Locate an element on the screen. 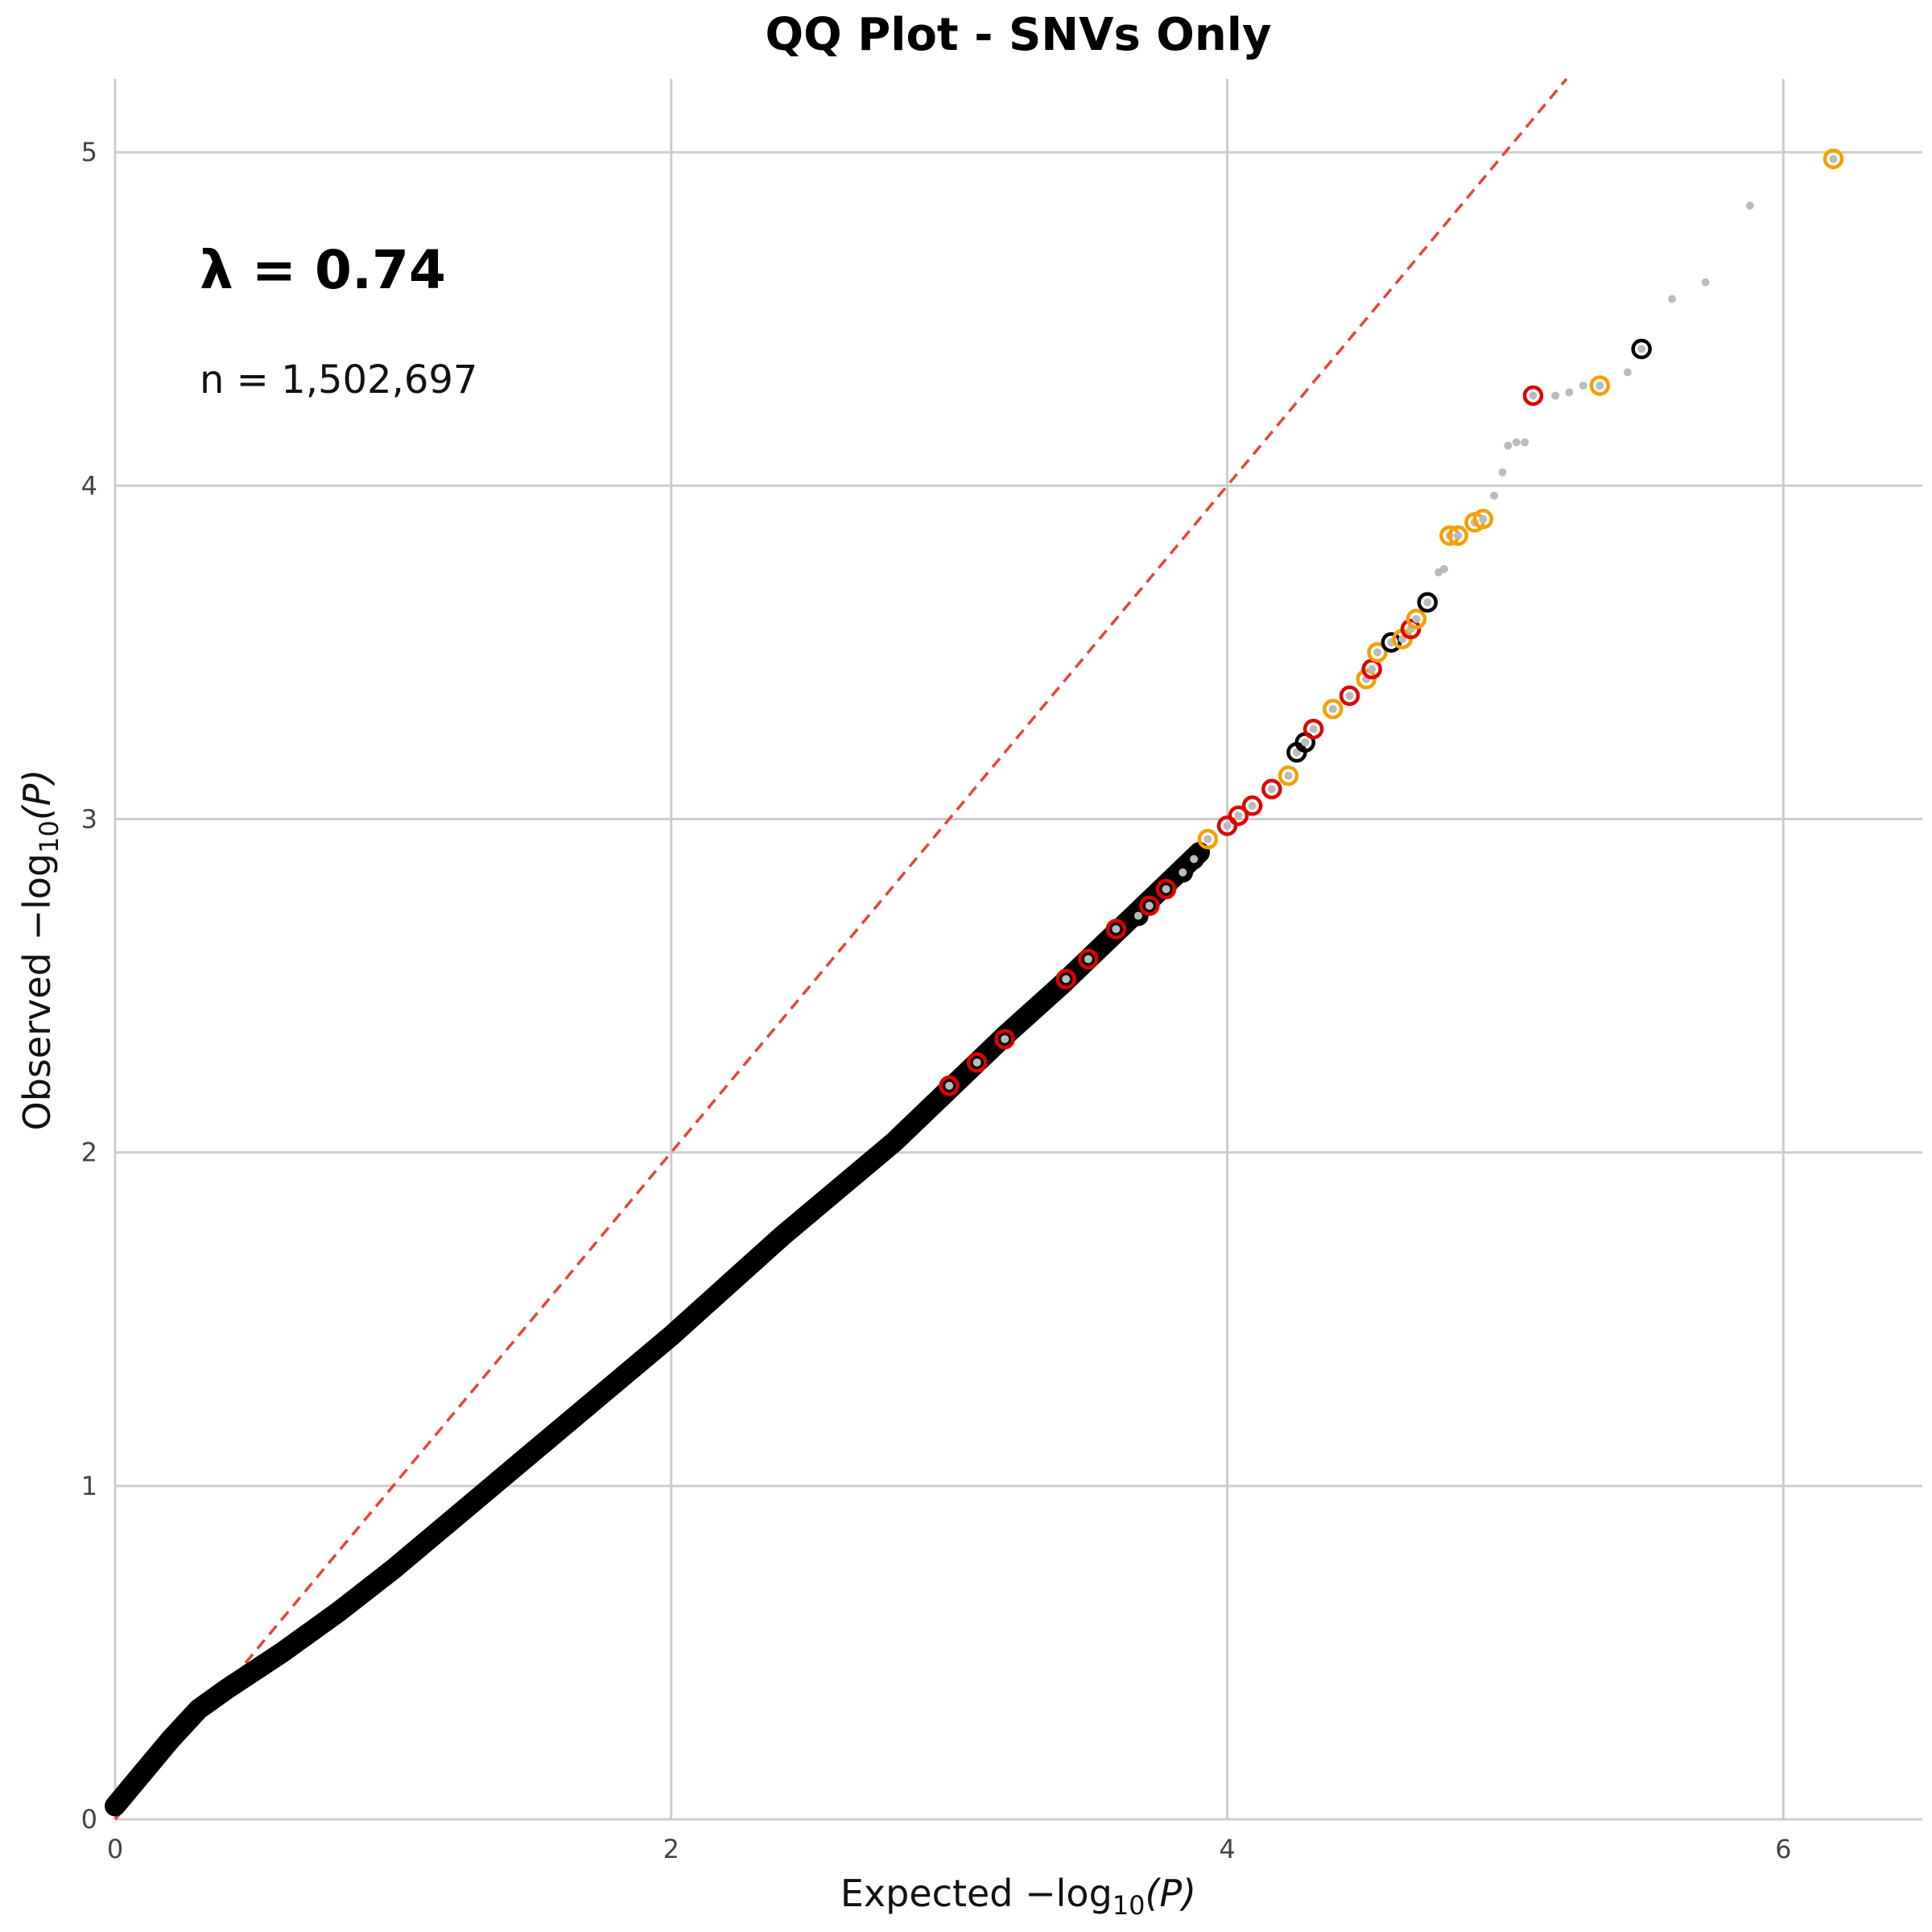 The height and width of the screenshot is (1932, 1932). y-tick-label: 3 is located at coordinates (89, 818).